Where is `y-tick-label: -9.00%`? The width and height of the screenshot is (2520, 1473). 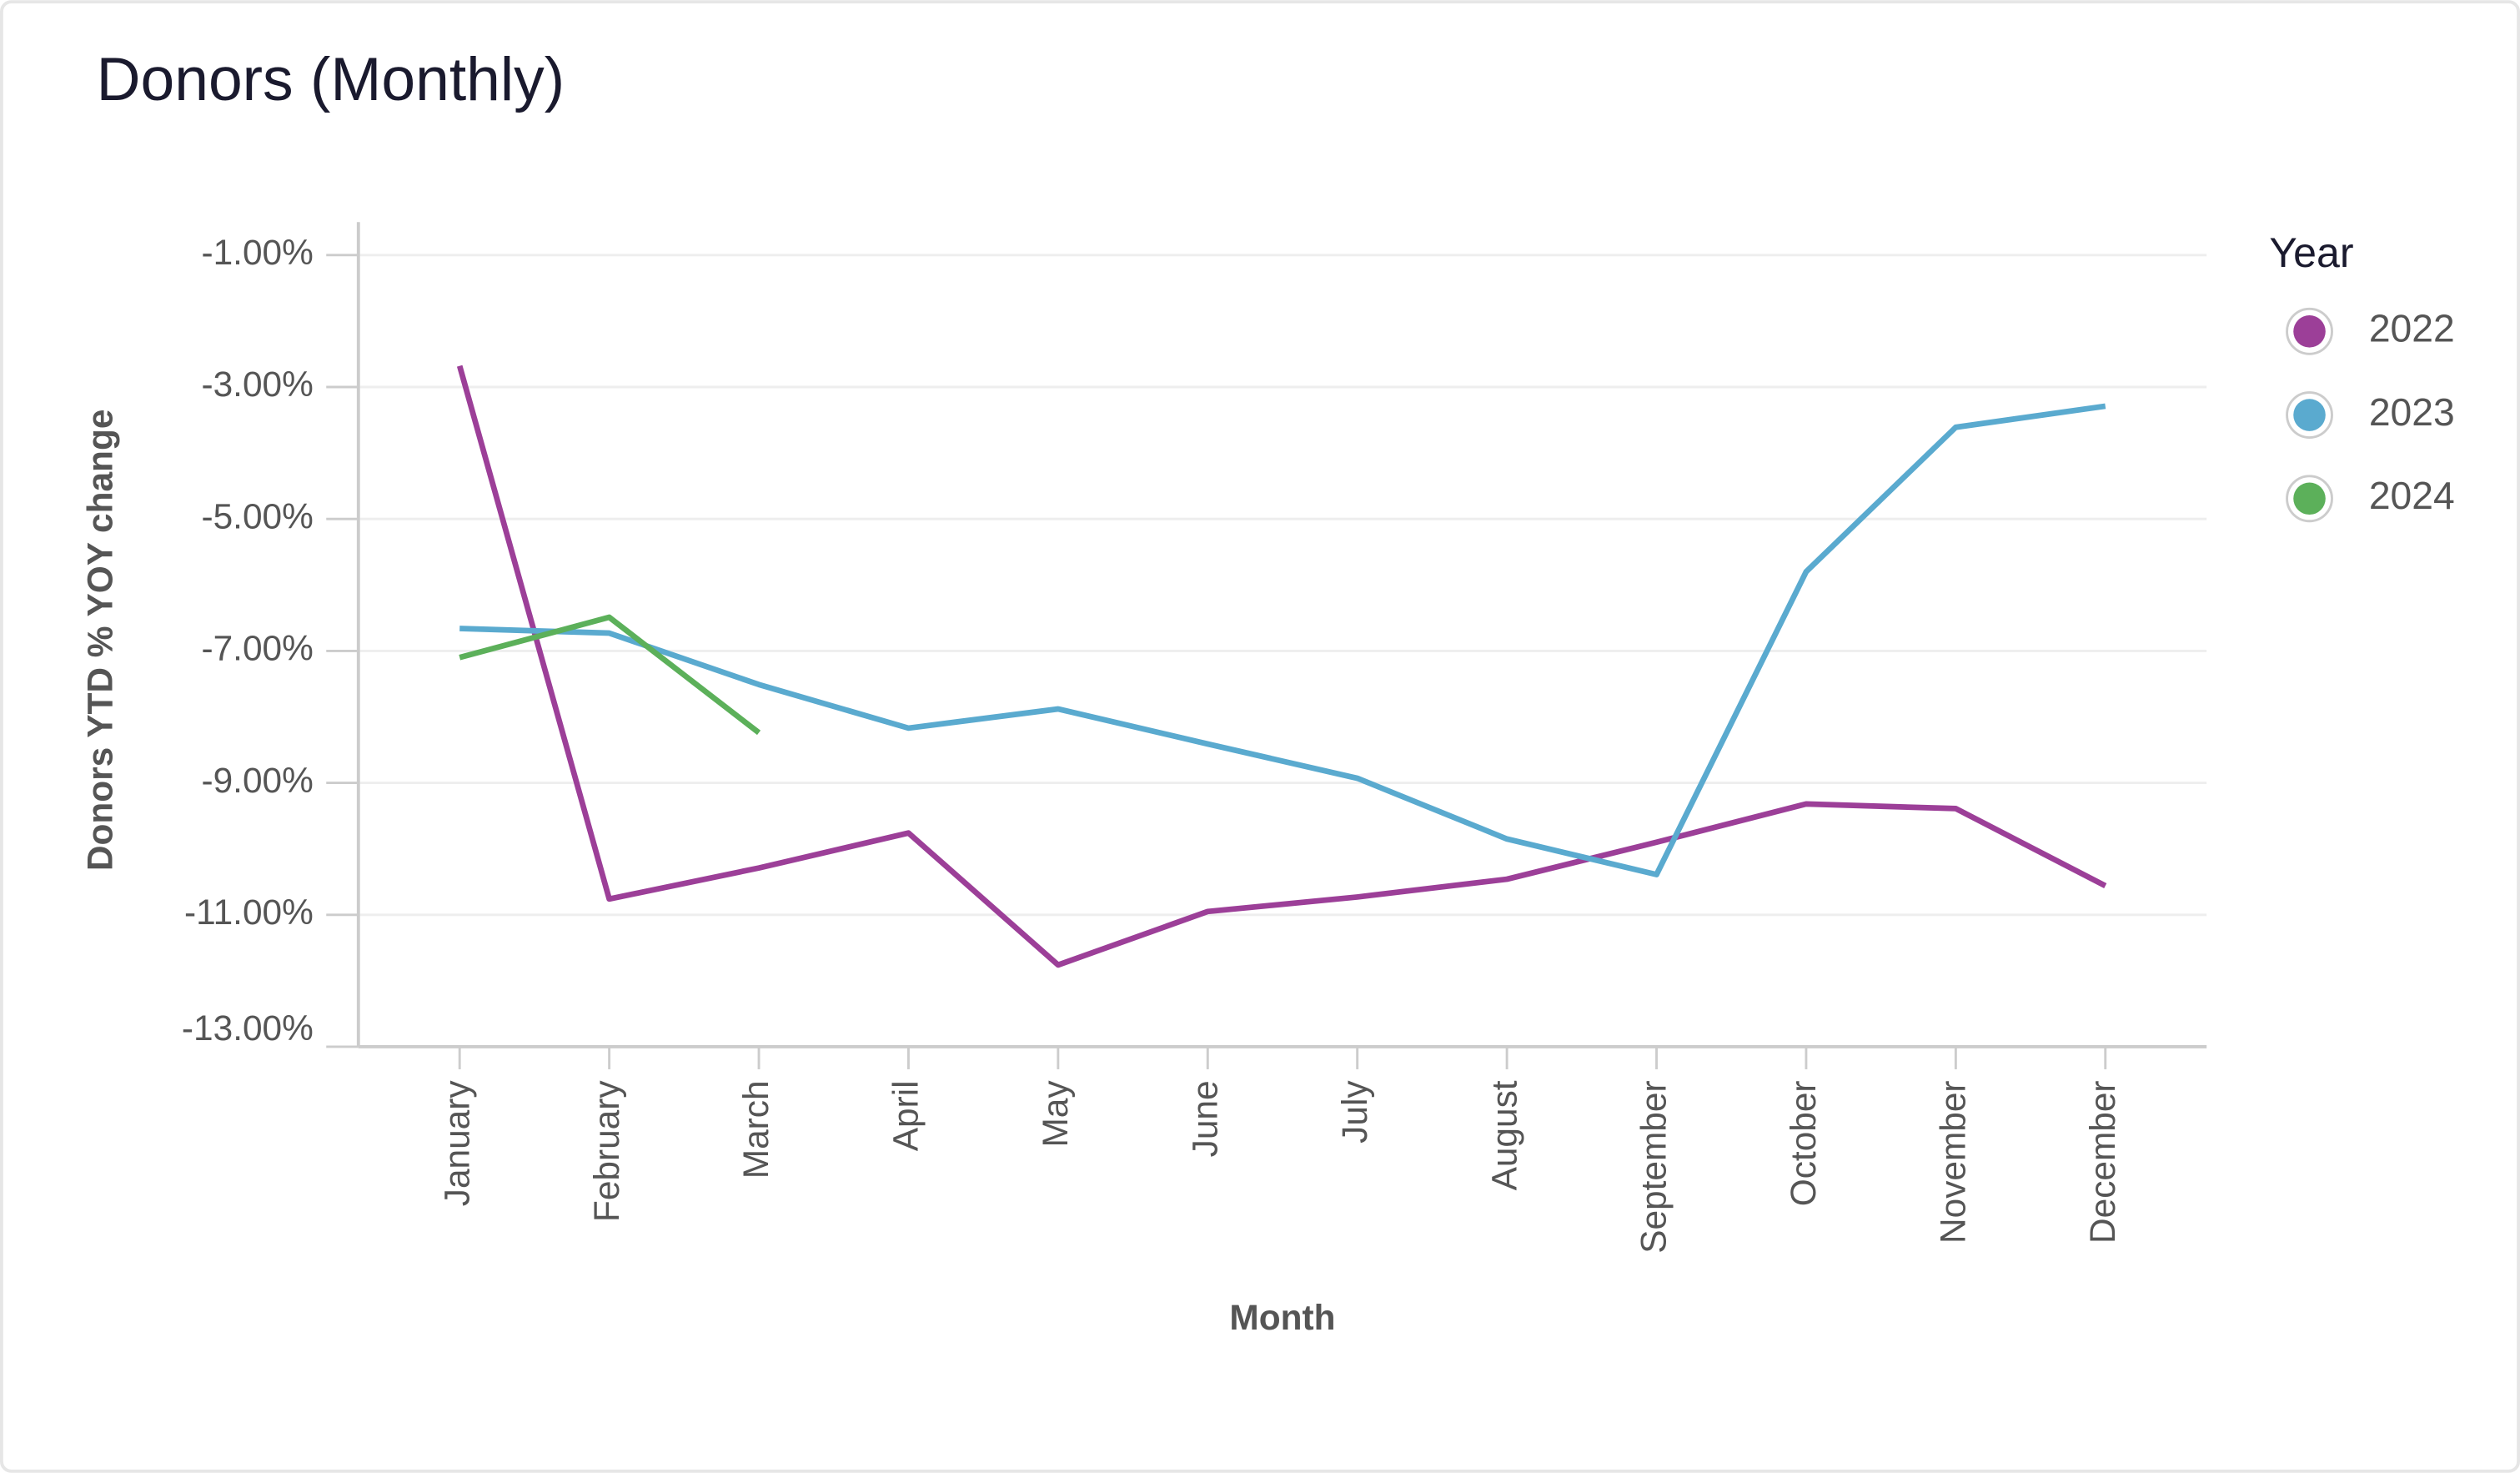
y-tick-label: -9.00% is located at coordinates (257, 780).